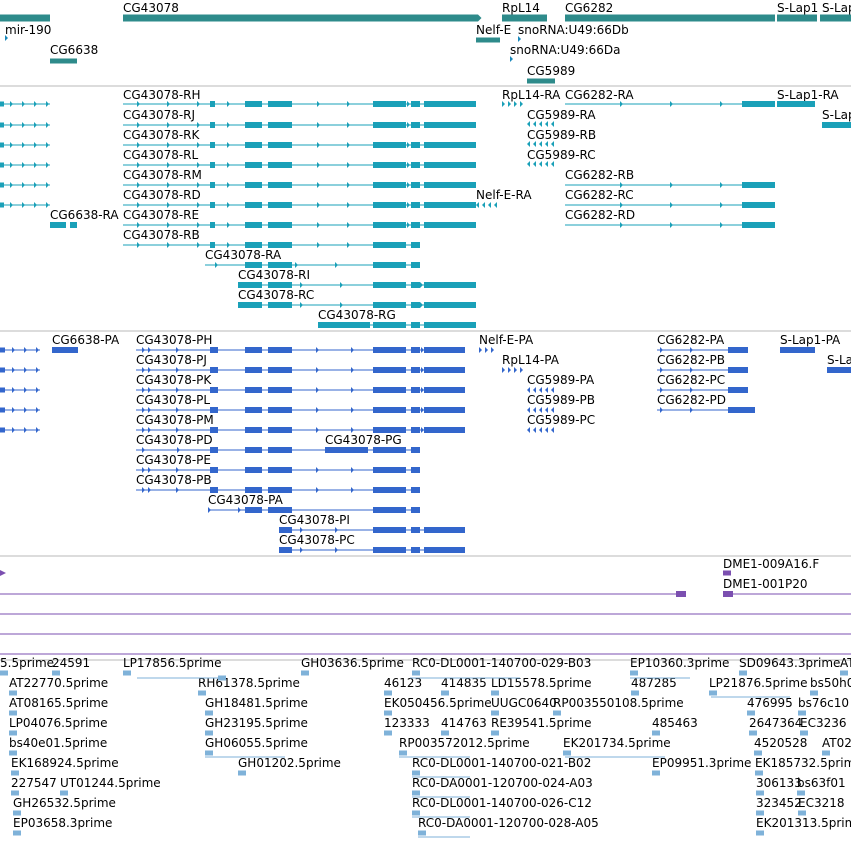 The height and width of the screenshot is (843, 851). I want to click on gene-label: RpL14, so click(521, 8).